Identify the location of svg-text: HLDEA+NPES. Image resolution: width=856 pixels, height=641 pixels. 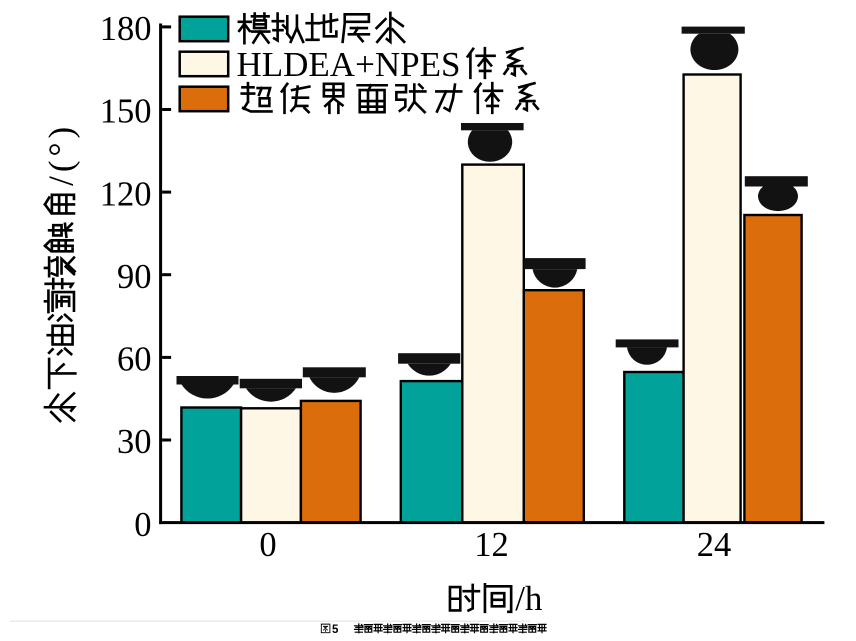
(349, 64).